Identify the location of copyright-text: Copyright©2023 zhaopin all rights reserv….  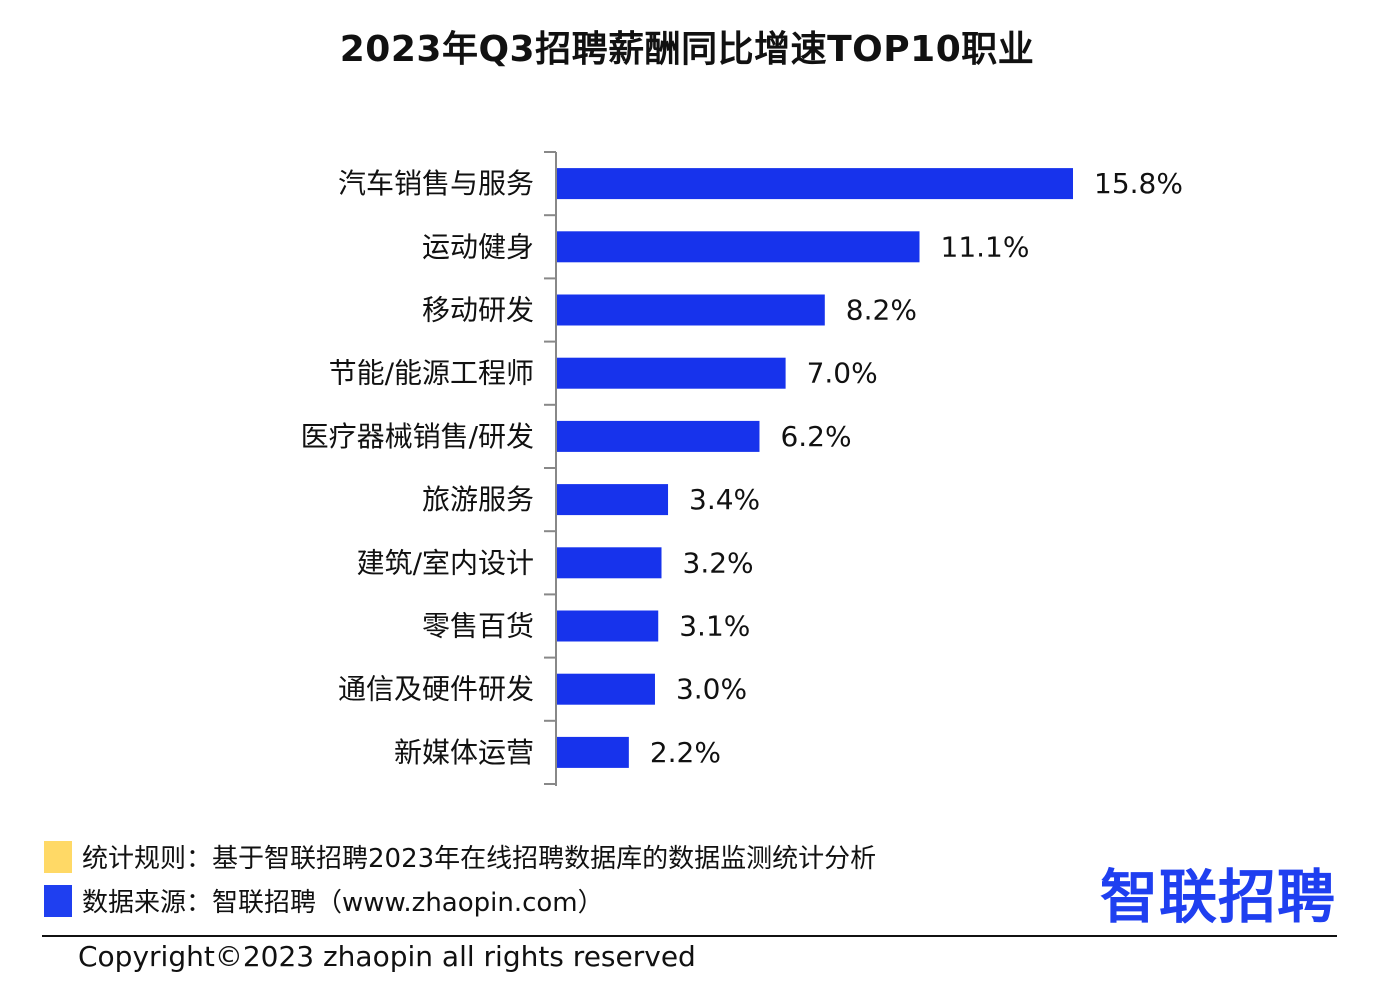
(387, 956).